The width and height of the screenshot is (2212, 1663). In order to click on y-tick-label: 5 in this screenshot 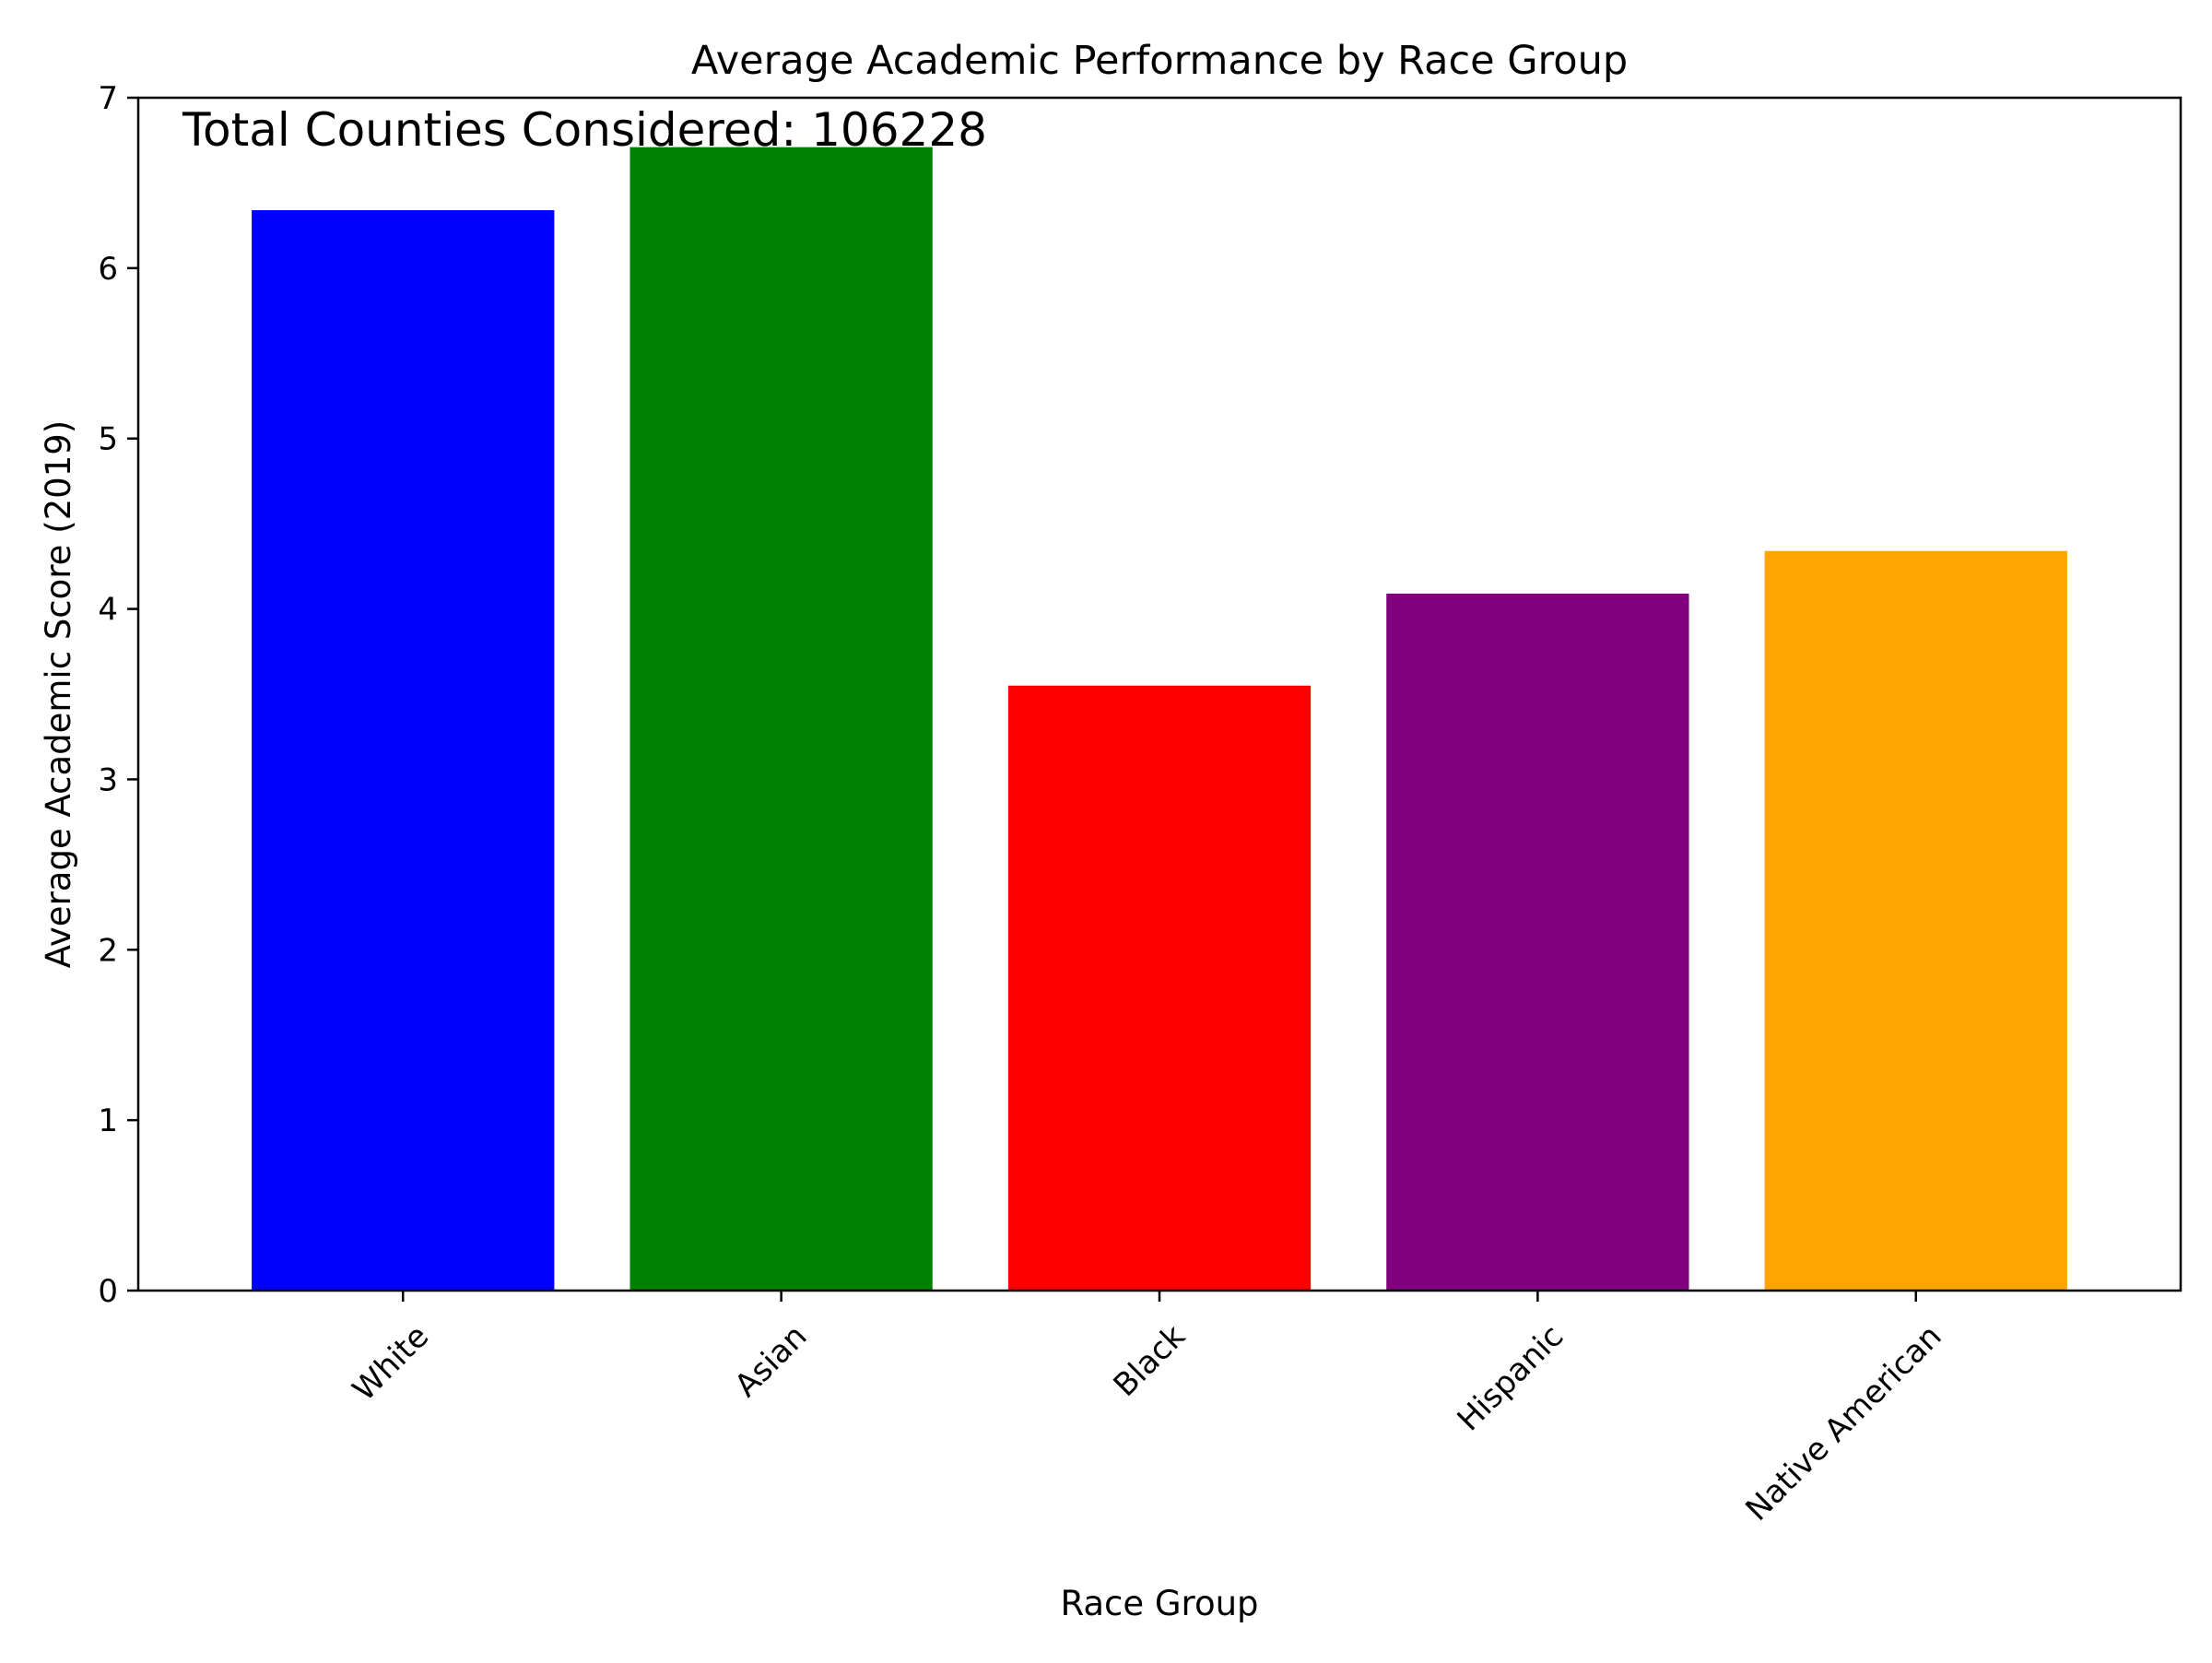, I will do `click(108, 439)`.